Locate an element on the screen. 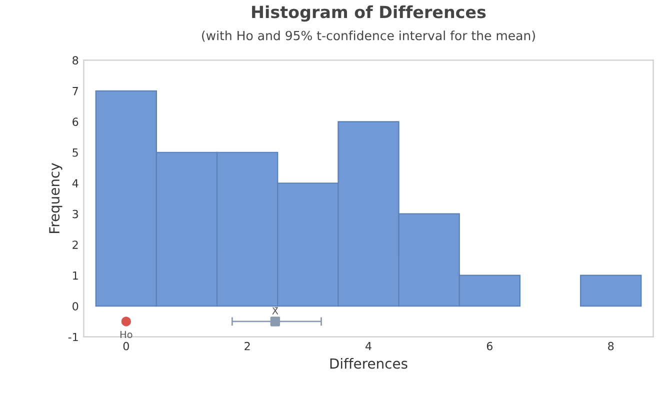 The image size is (670, 401). x-tick-label: 4 is located at coordinates (369, 346).